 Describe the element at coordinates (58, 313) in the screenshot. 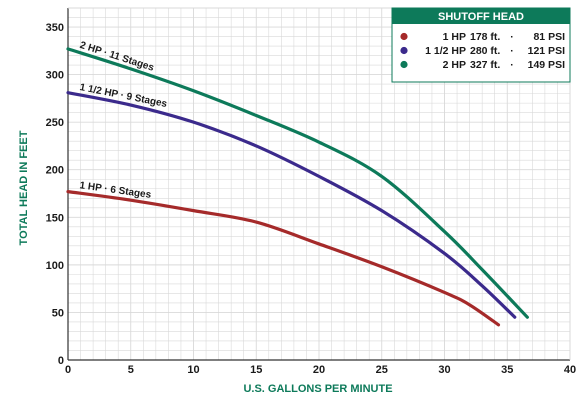

I see `y-tick-label: 50` at that location.